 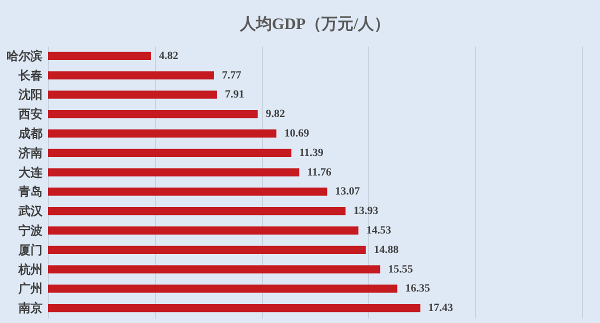 What do you see at coordinates (311, 152) in the screenshot?
I see `data-label: 11.39` at bounding box center [311, 152].